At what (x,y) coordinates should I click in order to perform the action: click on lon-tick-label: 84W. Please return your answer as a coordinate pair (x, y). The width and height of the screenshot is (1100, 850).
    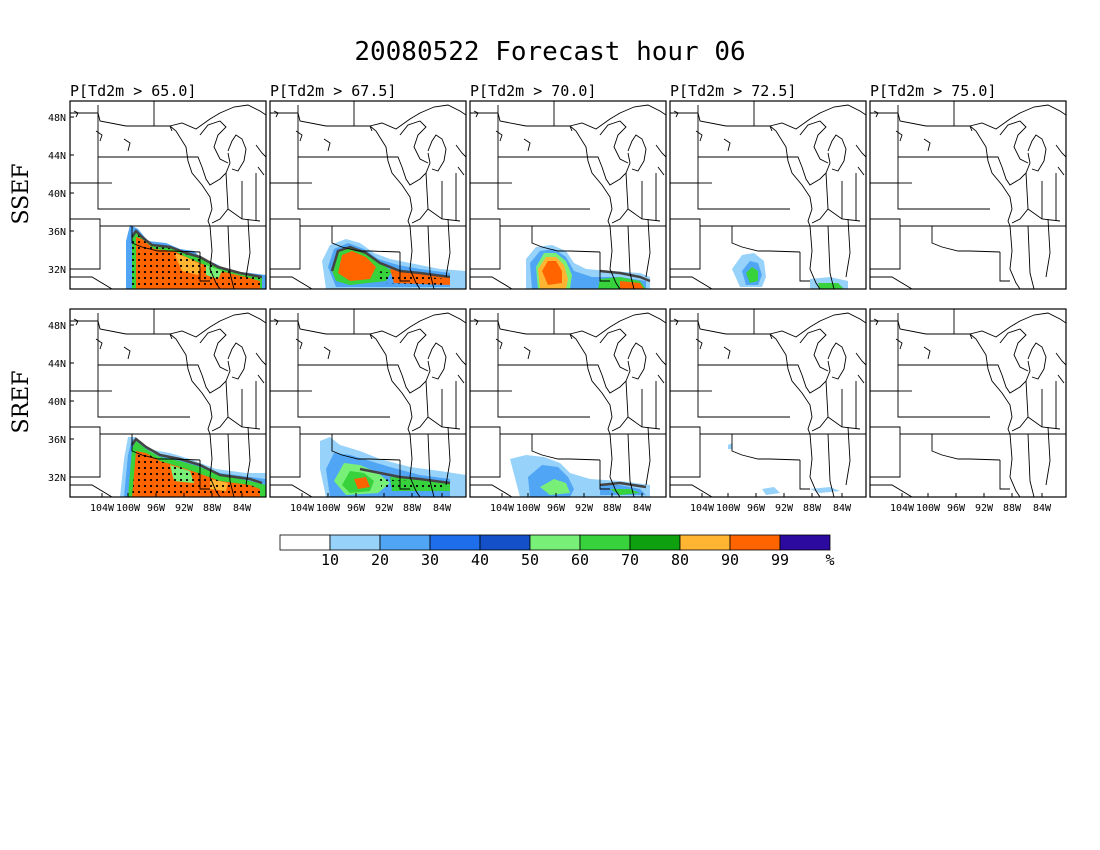
    Looking at the image, I should click on (1042, 508).